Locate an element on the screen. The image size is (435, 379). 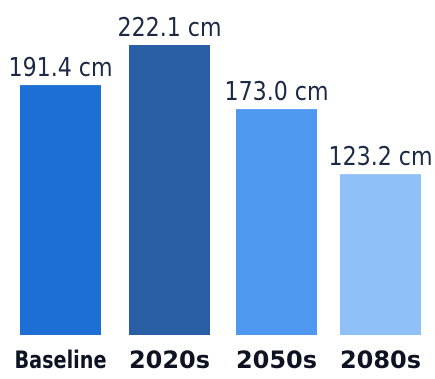
bar-2020s is located at coordinates (169, 190).